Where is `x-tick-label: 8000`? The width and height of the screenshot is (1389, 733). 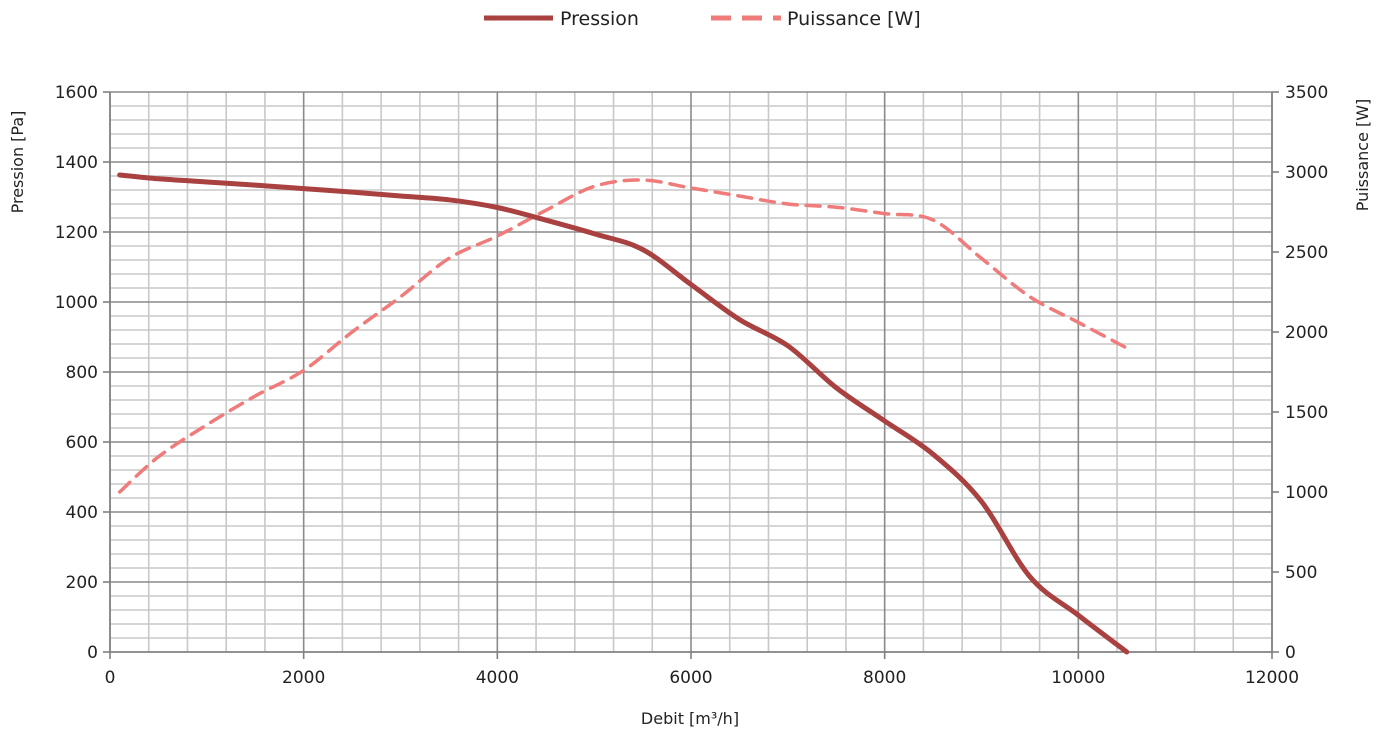
x-tick-label: 8000 is located at coordinates (884, 678).